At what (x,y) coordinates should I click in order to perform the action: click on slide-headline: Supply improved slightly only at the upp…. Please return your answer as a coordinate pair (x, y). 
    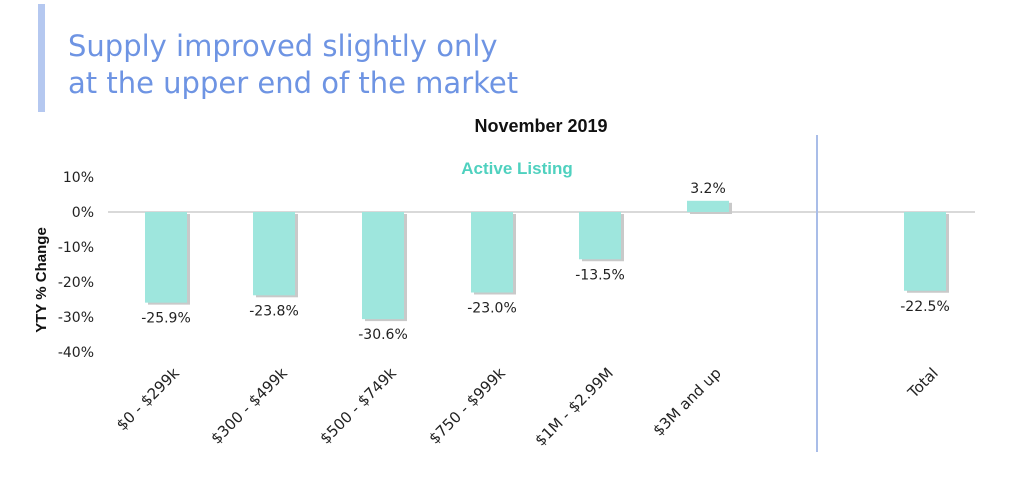
    Looking at the image, I should click on (293, 65).